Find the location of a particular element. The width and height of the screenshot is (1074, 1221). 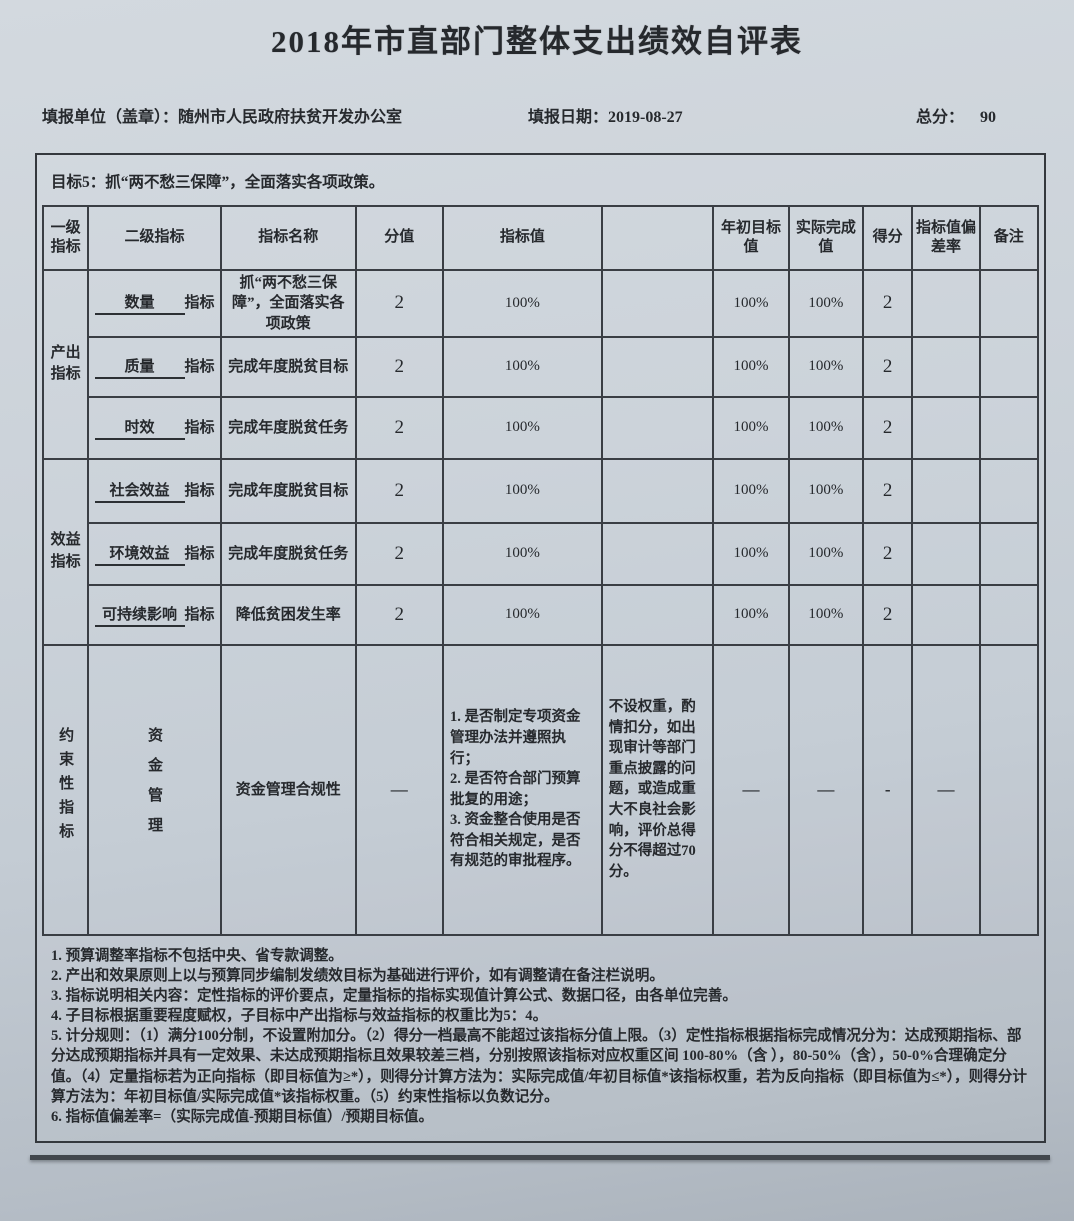

score-cell: - is located at coordinates (888, 789).